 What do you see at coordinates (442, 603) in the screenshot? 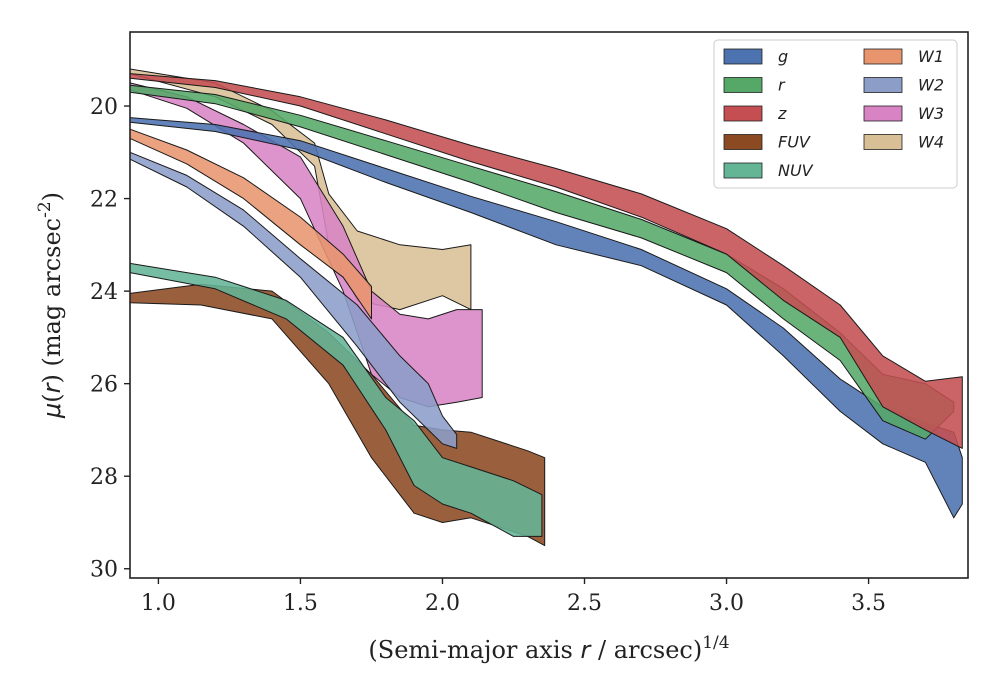
I see `x-tick-label: 2.0` at bounding box center [442, 603].